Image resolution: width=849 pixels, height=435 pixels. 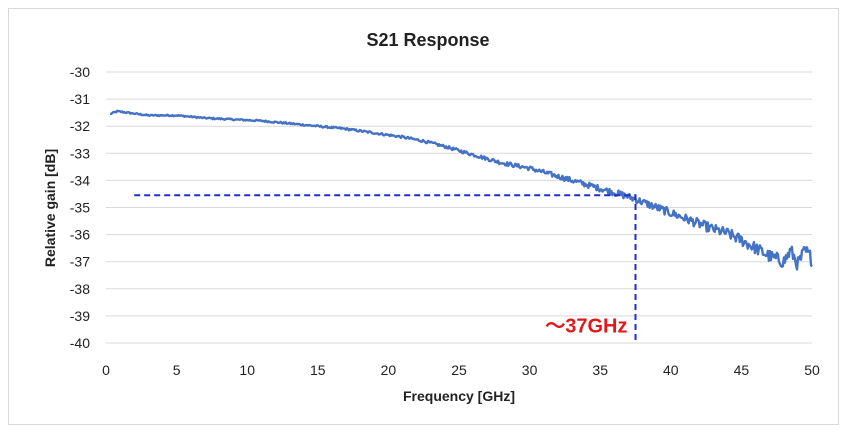 I want to click on x-tick-label: 25, so click(x=459, y=370).